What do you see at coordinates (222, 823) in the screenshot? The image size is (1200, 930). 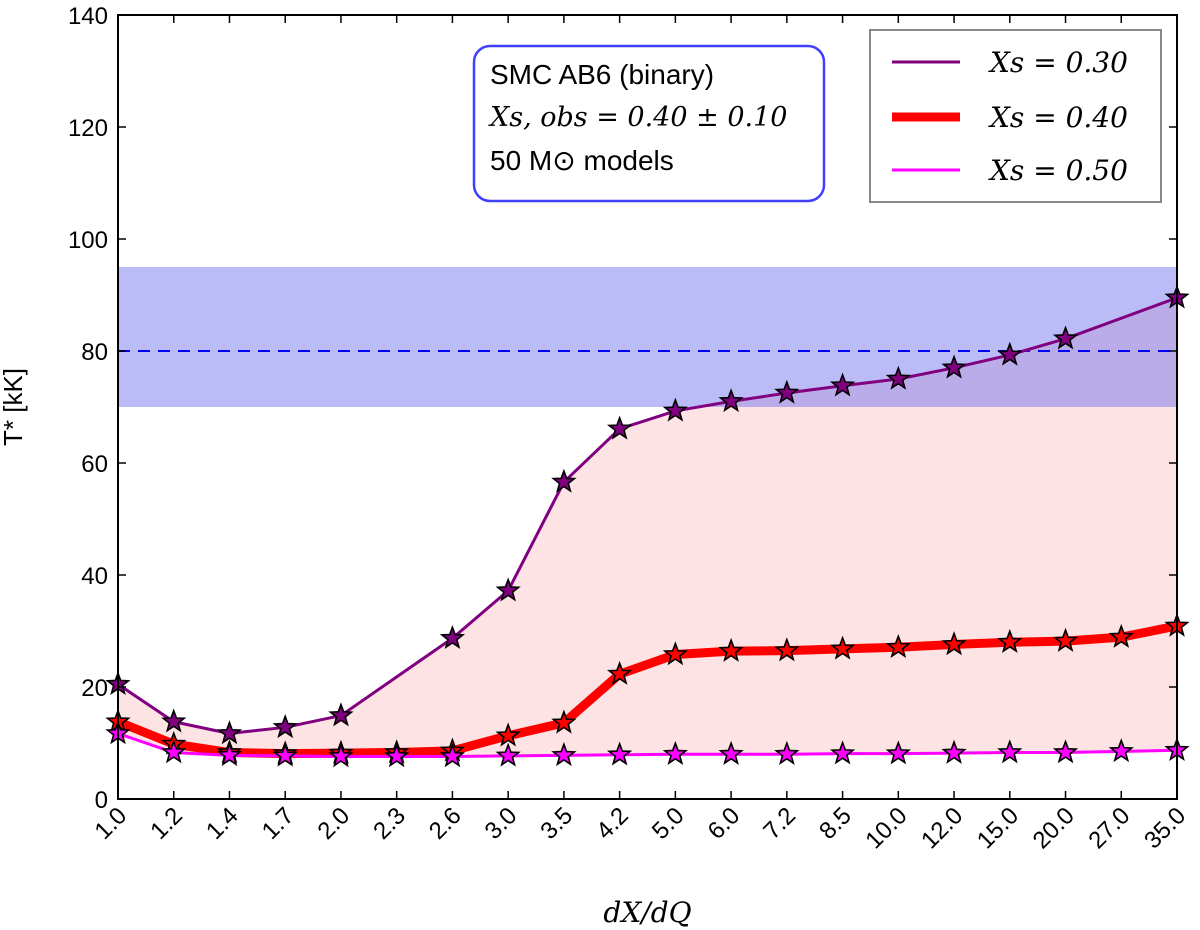 I see `x-tick-label: 1.4` at bounding box center [222, 823].